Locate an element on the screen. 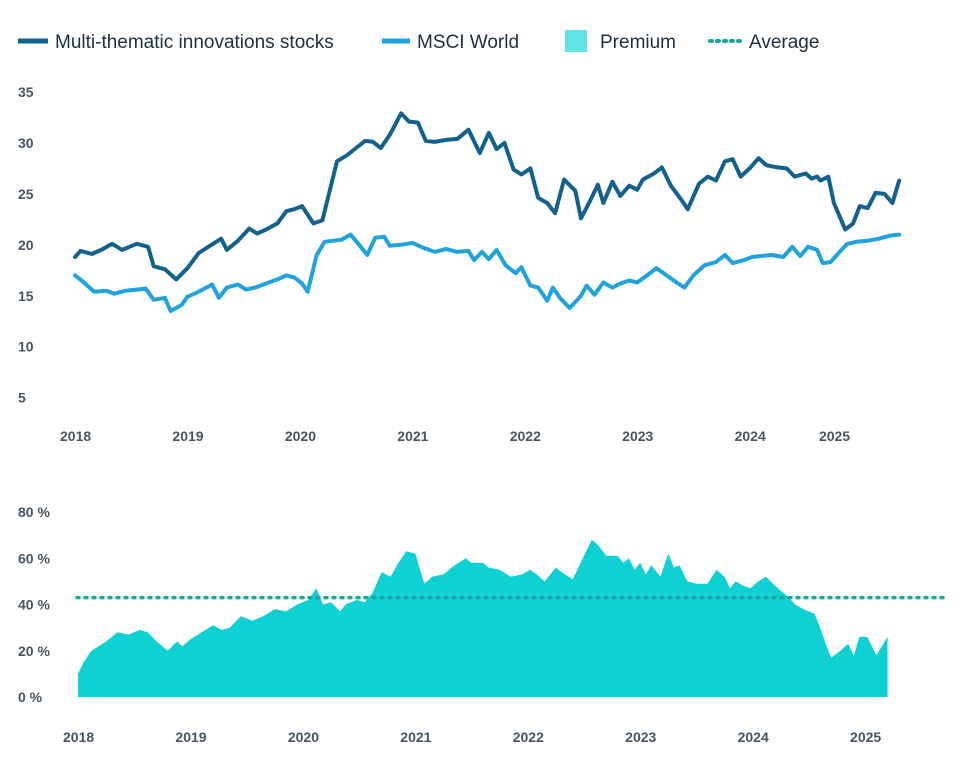  bottom-y-tick-label: 20 % is located at coordinates (34, 651).